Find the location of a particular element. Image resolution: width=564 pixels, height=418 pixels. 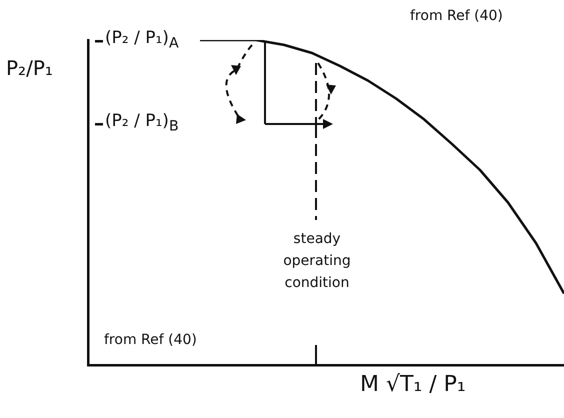

annotation: steady operating condition is located at coordinates (317, 261).